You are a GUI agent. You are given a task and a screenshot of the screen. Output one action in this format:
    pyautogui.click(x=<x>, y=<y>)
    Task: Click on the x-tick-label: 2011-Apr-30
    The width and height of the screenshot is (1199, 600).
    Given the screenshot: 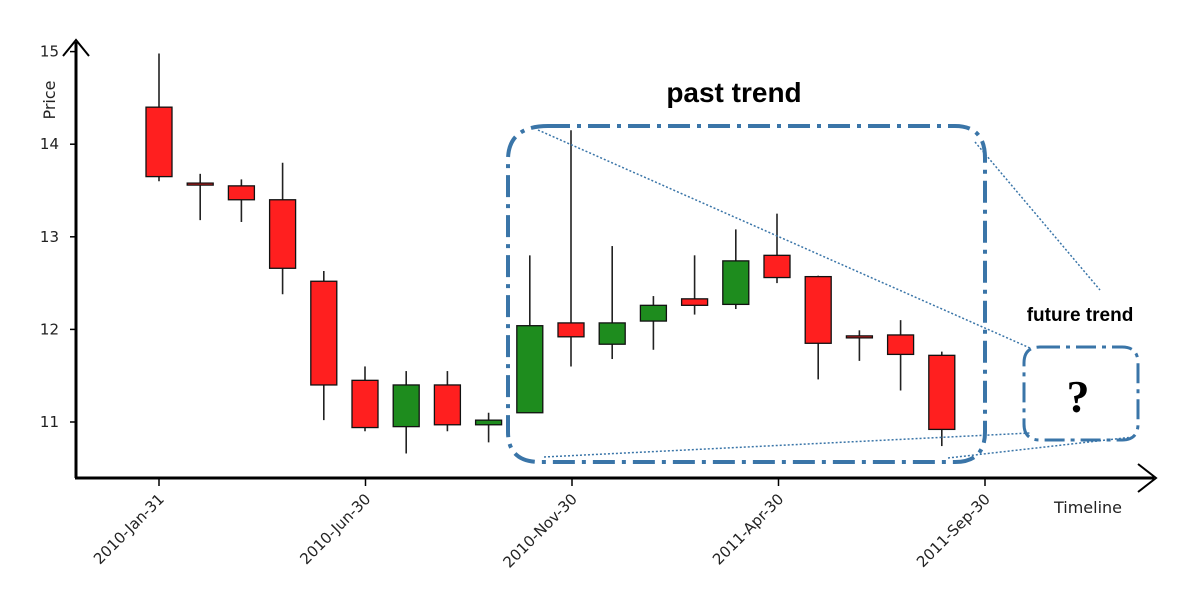 What is the action you would take?
    pyautogui.click(x=748, y=529)
    